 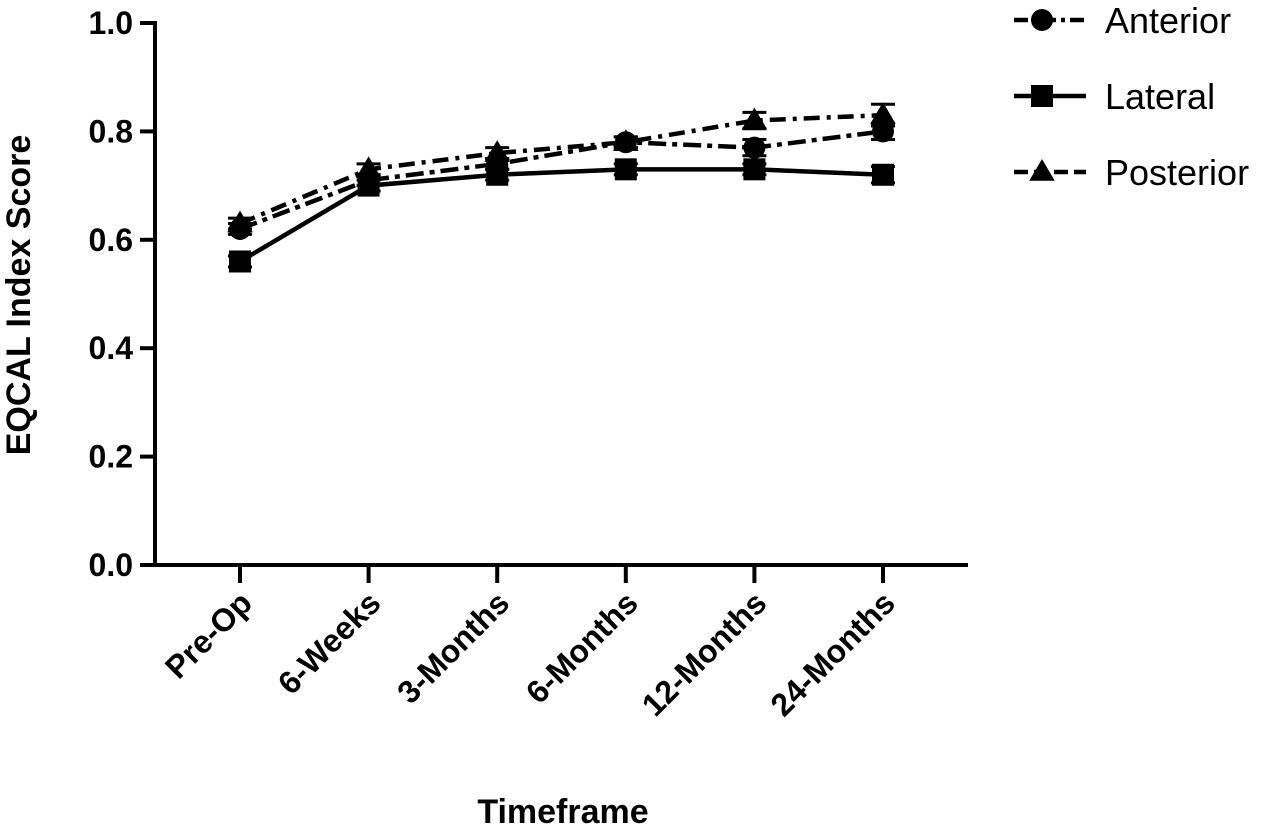 I want to click on legend-item-posterior: Posterior, so click(x=1131, y=172).